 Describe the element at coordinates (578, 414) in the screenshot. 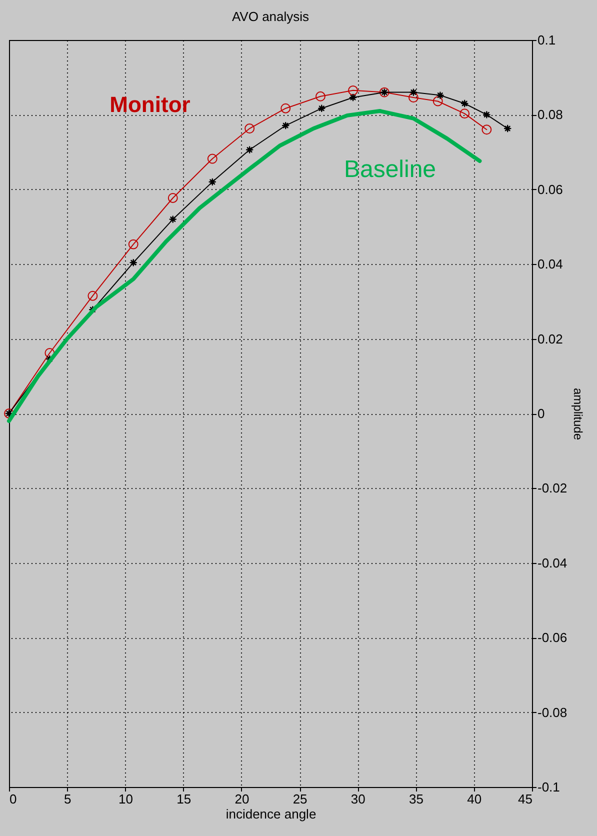

I see `y-axis-title: amplitude` at that location.